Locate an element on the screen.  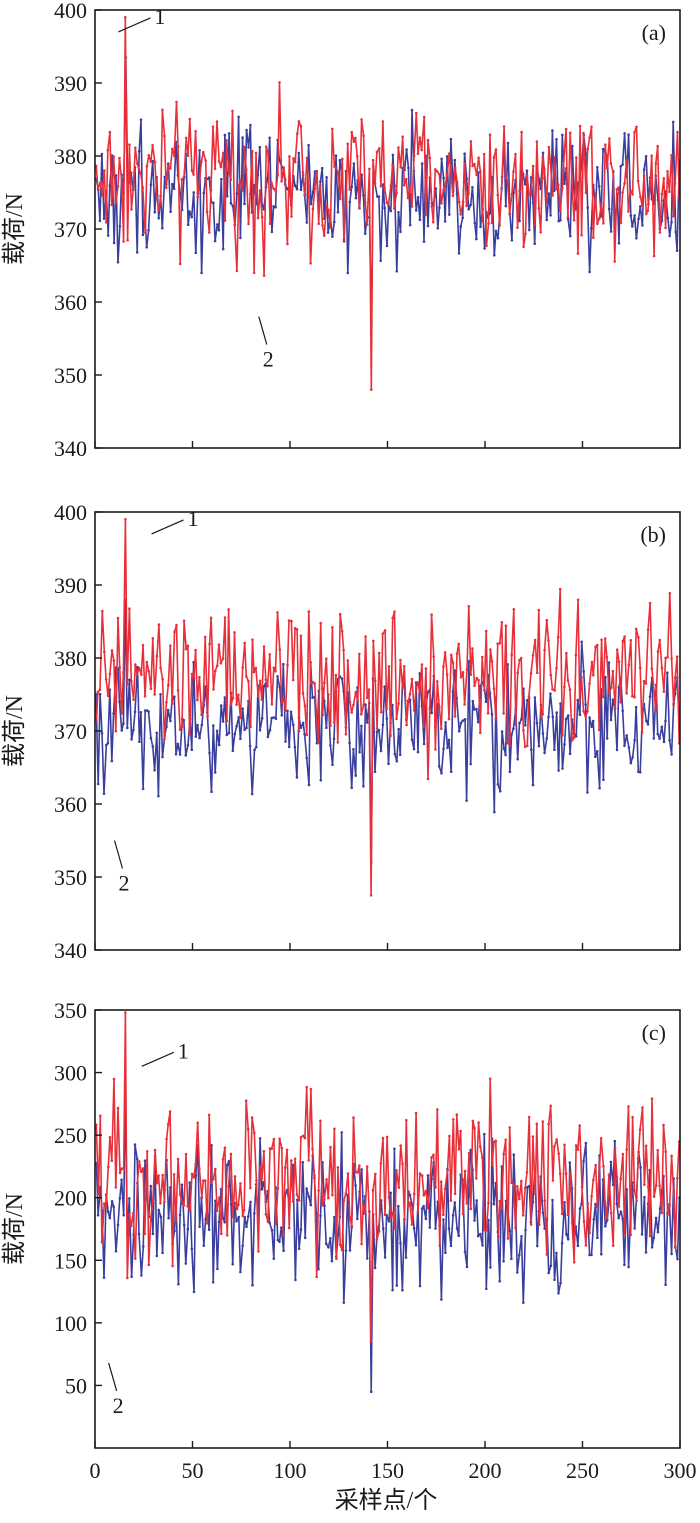
series-1-callout-label: 1 is located at coordinates (159, 16).